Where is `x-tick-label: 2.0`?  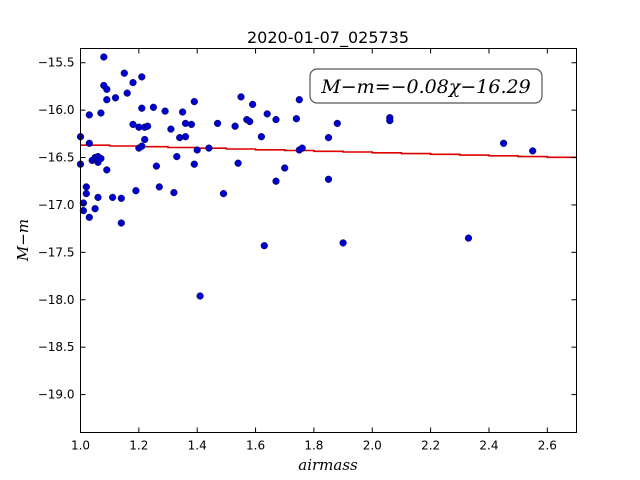
x-tick-label: 2.0 is located at coordinates (372, 446).